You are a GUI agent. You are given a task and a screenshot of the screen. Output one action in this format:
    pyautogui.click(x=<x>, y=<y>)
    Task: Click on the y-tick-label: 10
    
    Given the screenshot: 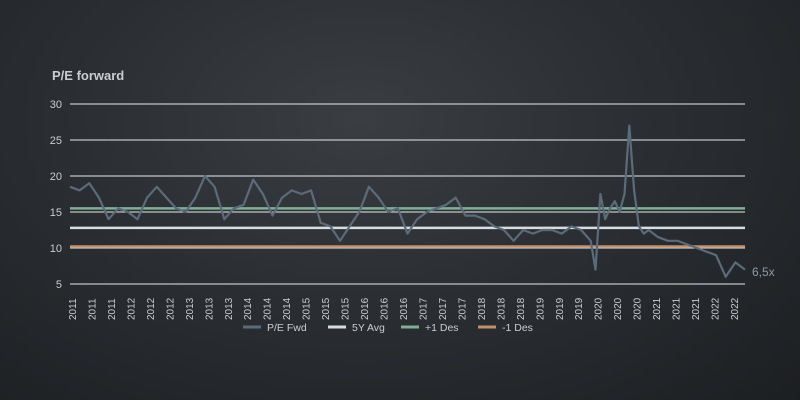 What is the action you would take?
    pyautogui.click(x=56, y=249)
    